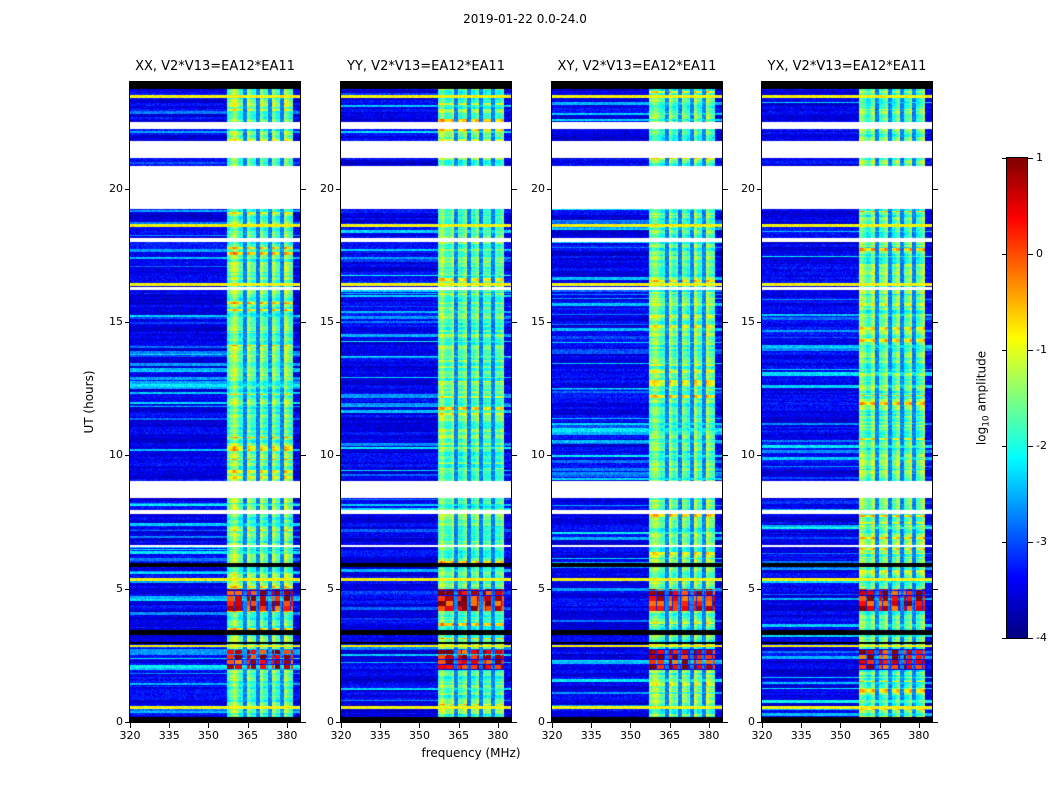 This screenshot has height=800, width=1050. Describe the element at coordinates (986, 421) in the screenshot. I see `colorbar-label-sub: 10` at that location.